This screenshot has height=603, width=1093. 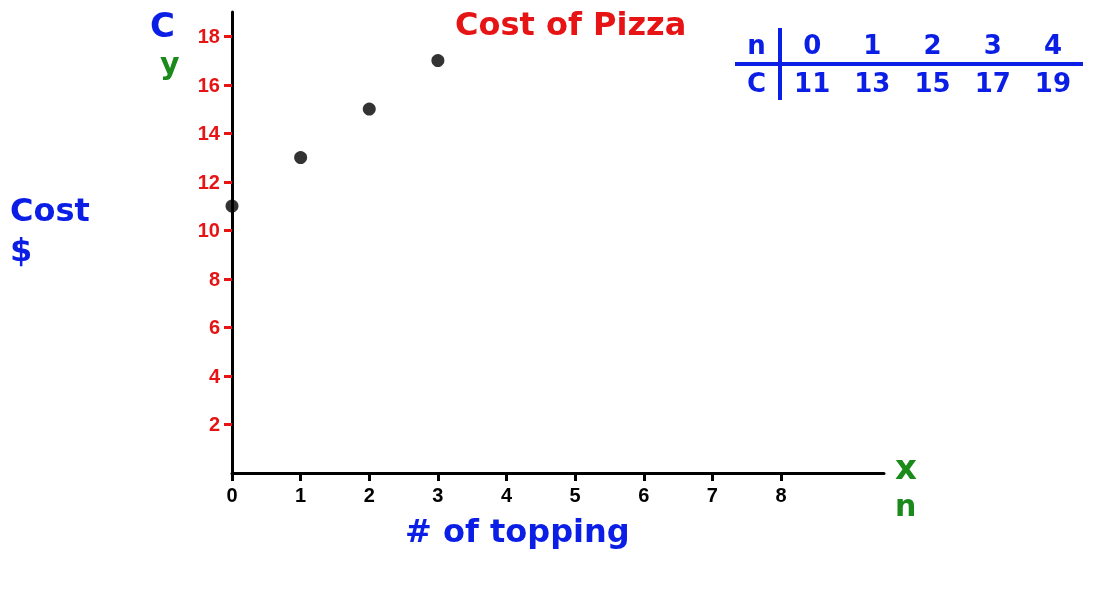 I want to click on text: x, so click(x=906, y=467).